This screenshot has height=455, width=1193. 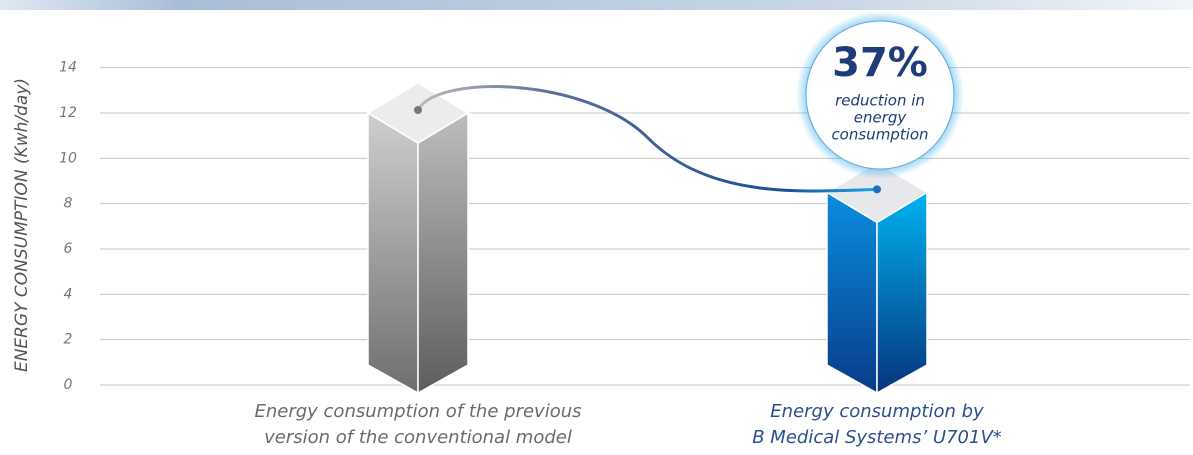 What do you see at coordinates (881, 118) in the screenshot?
I see `callout-text: energy` at bounding box center [881, 118].